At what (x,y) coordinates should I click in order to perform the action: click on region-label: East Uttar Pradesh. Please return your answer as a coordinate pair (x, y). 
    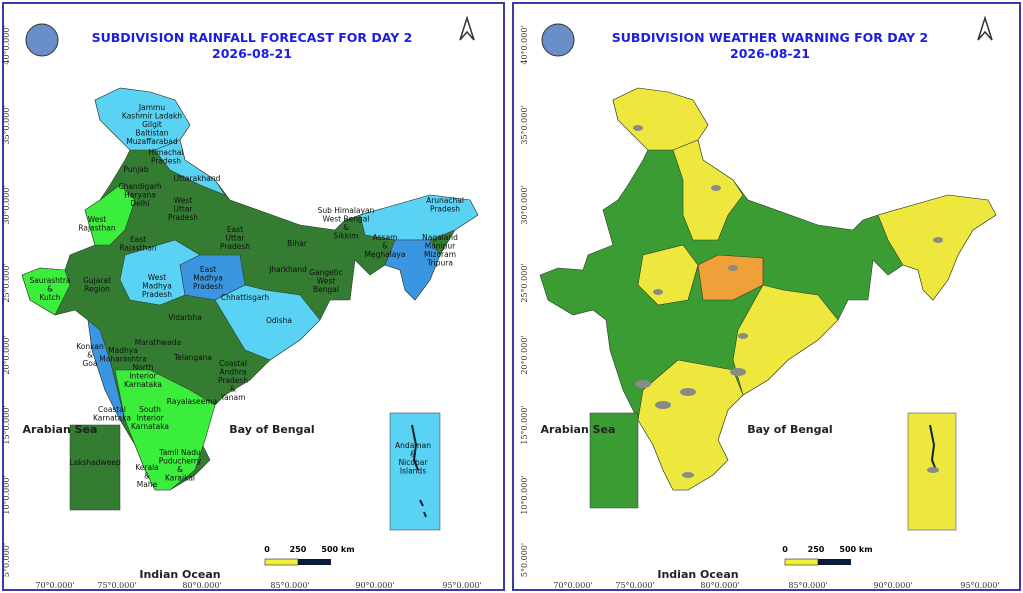
    Looking at the image, I should click on (235, 238).